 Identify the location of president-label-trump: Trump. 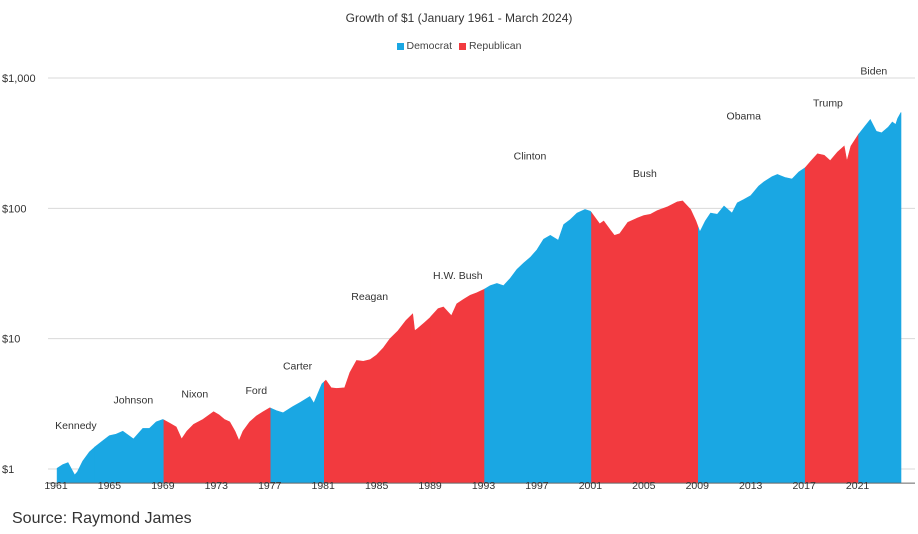
(828, 103).